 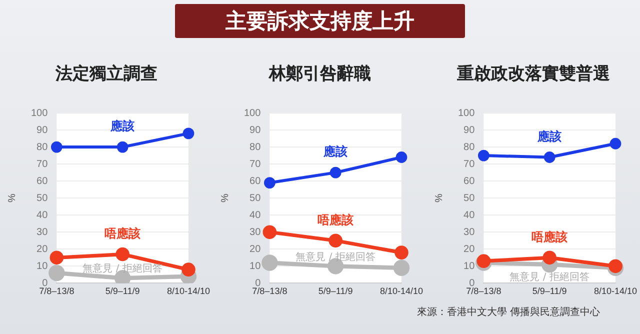 I want to click on text: 主要訴求支持度上升, so click(x=320, y=21).